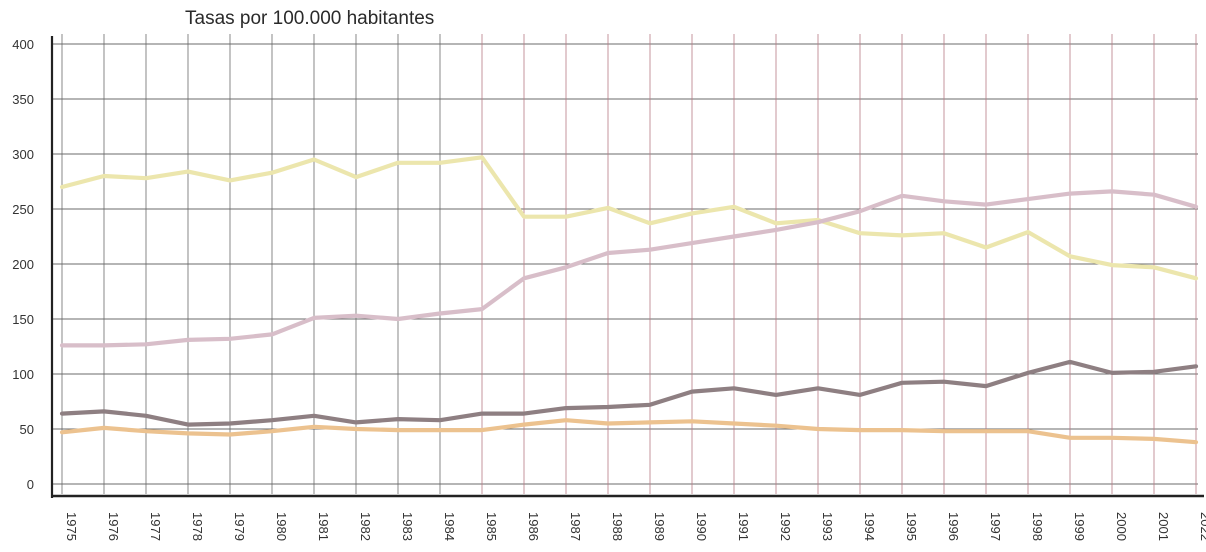 The width and height of the screenshot is (1206, 552). Describe the element at coordinates (239, 526) in the screenshot. I see `x-tick-label: 1979` at that location.